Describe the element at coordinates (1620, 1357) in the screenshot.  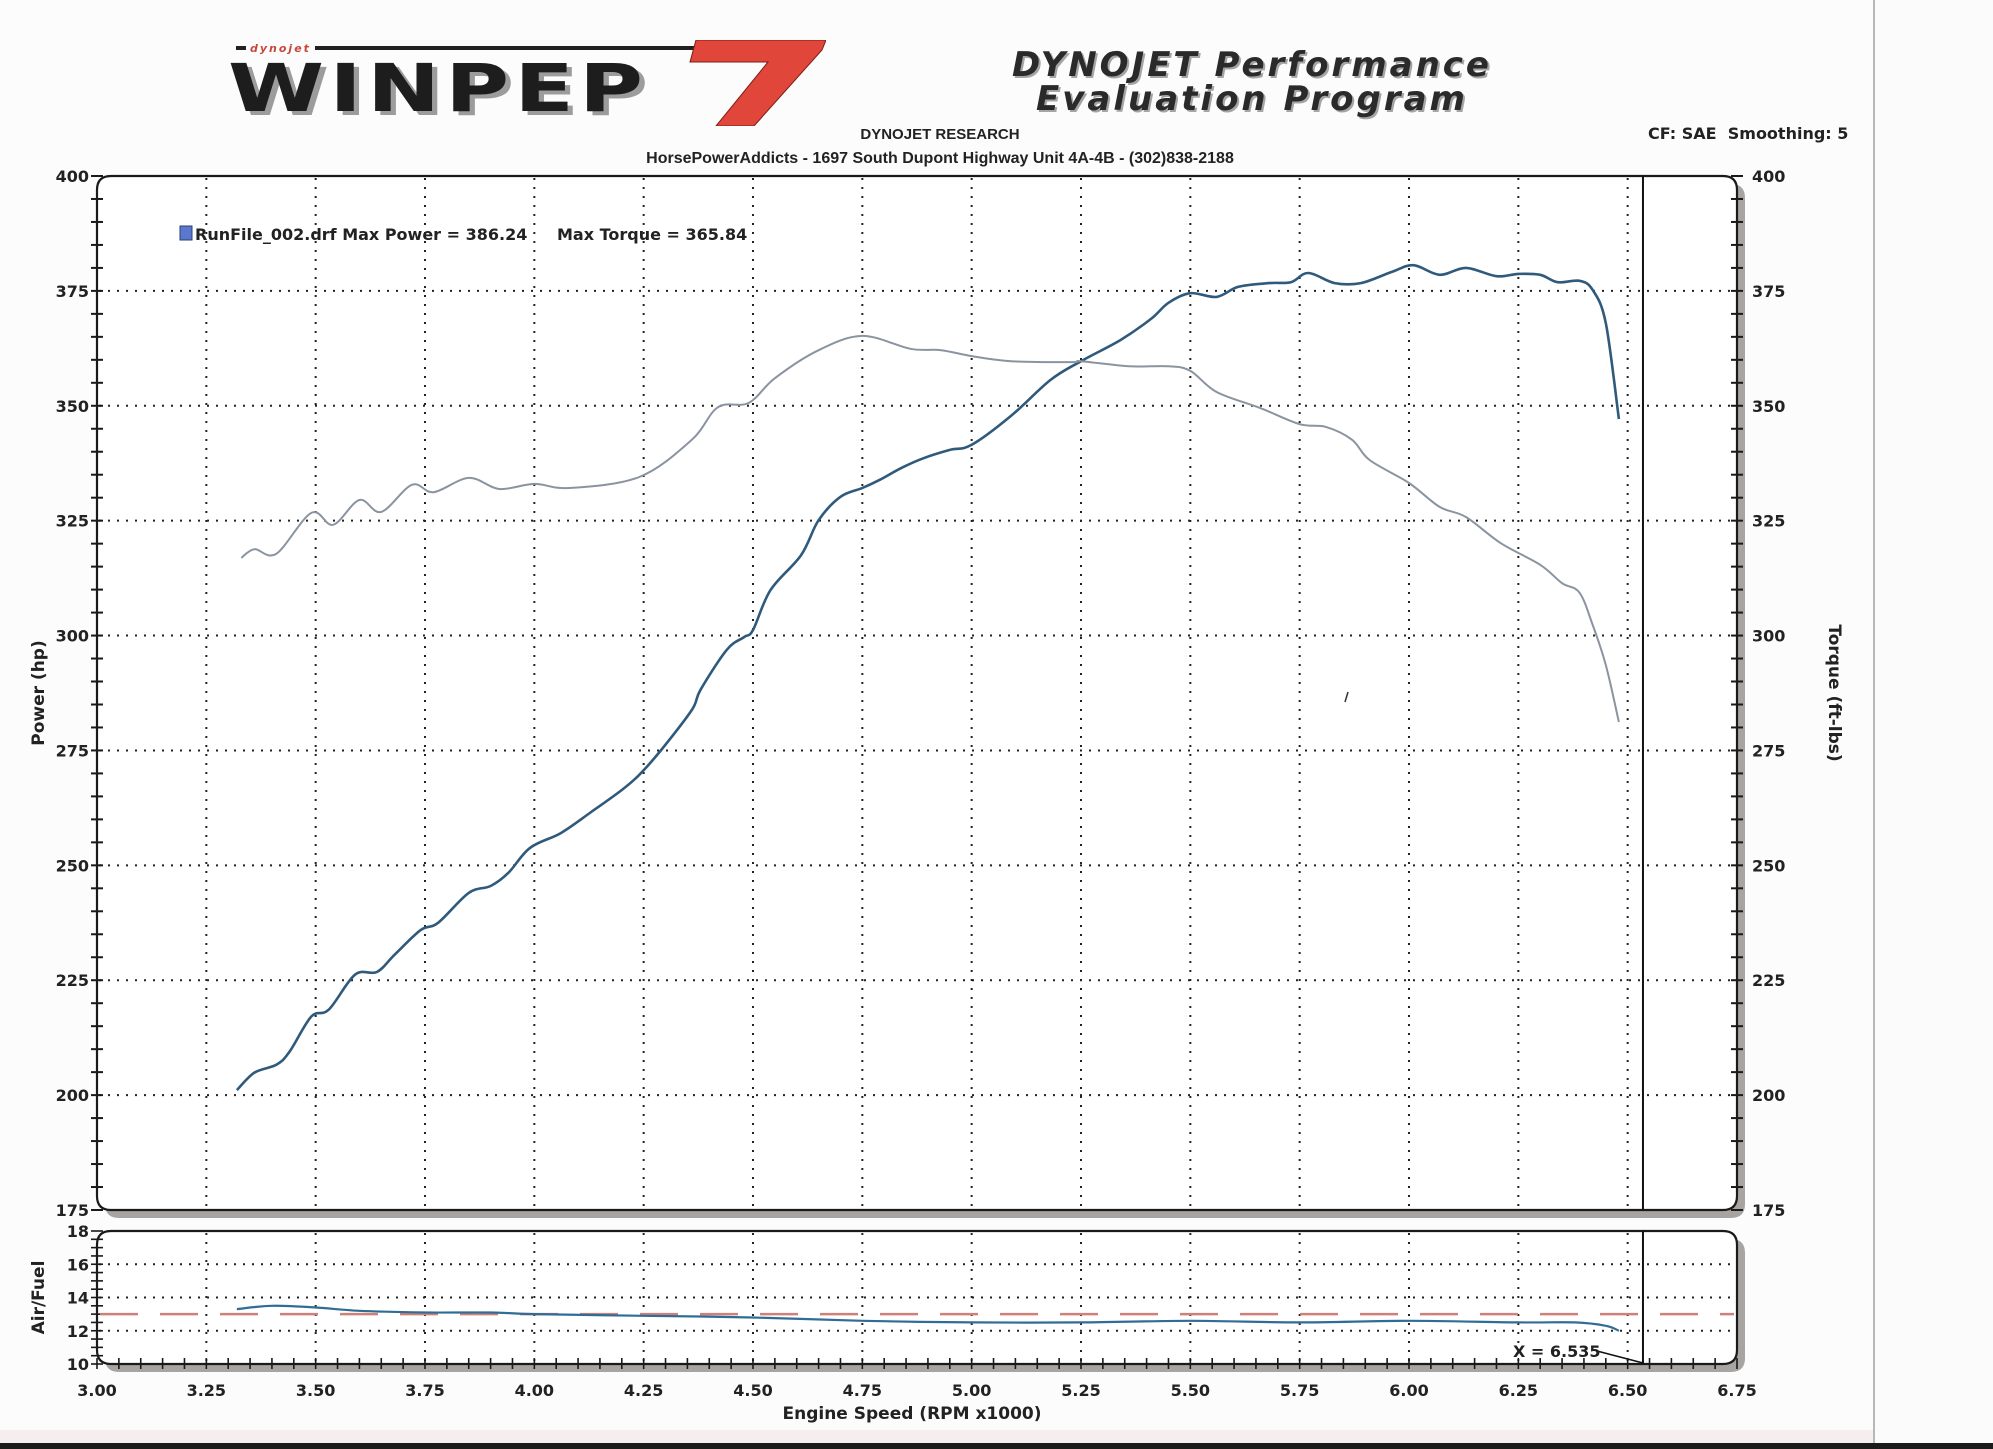
I see `cursor-leader-line` at that location.